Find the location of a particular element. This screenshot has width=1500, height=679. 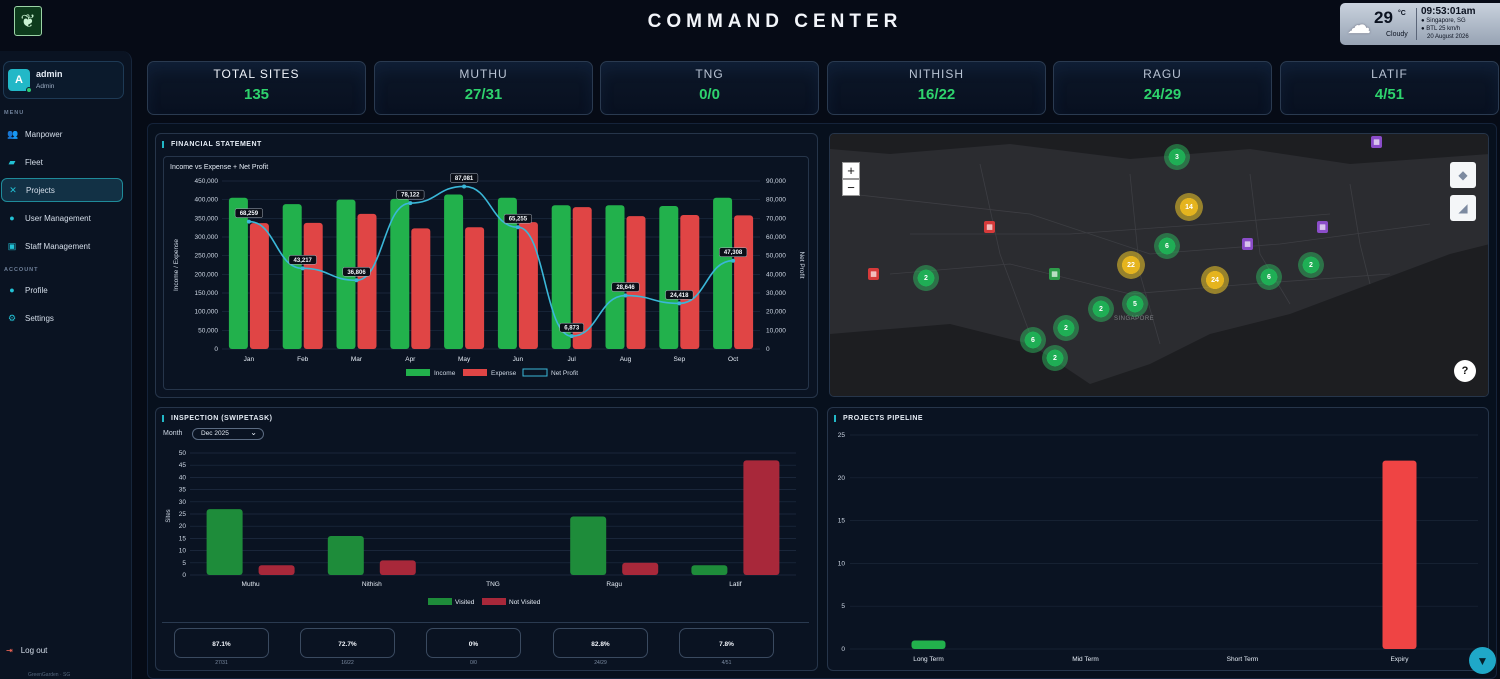

filter-icon: ▼ is located at coordinates (1482, 660).